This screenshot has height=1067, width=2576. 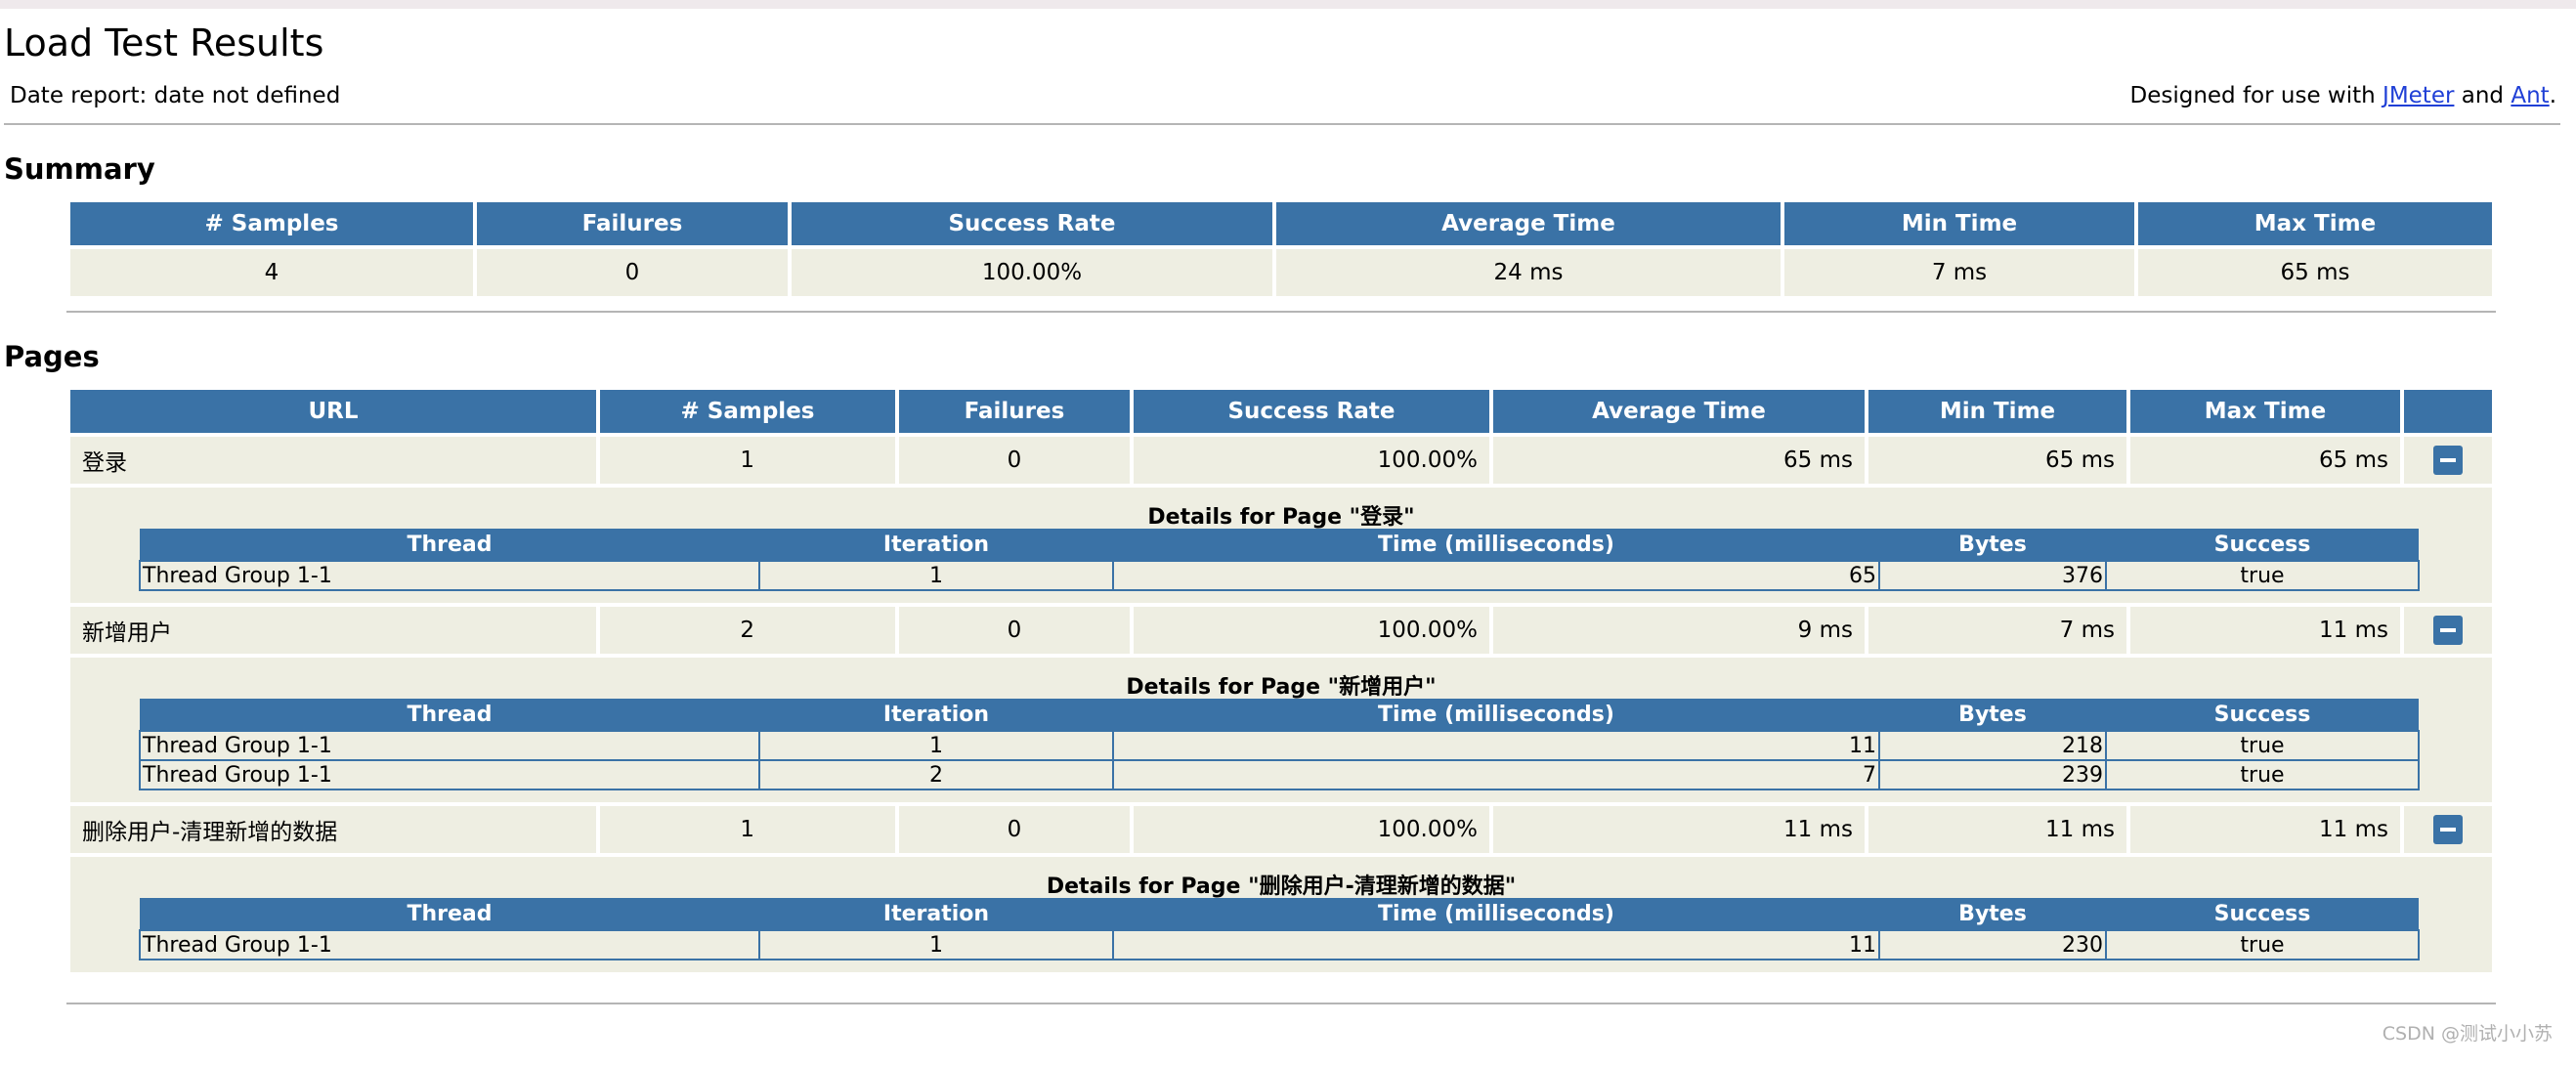 I want to click on detail-time: 11, so click(x=1496, y=745).